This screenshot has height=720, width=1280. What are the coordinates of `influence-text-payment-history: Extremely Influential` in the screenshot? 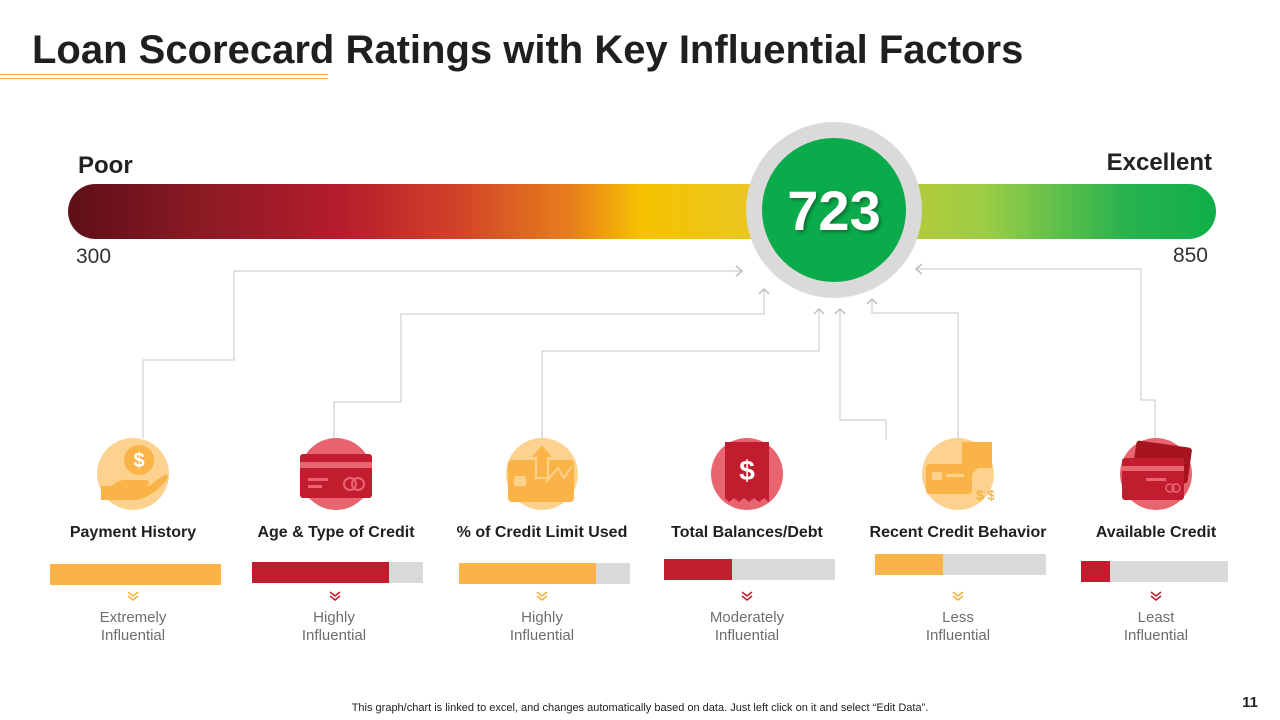 It's located at (133, 627).